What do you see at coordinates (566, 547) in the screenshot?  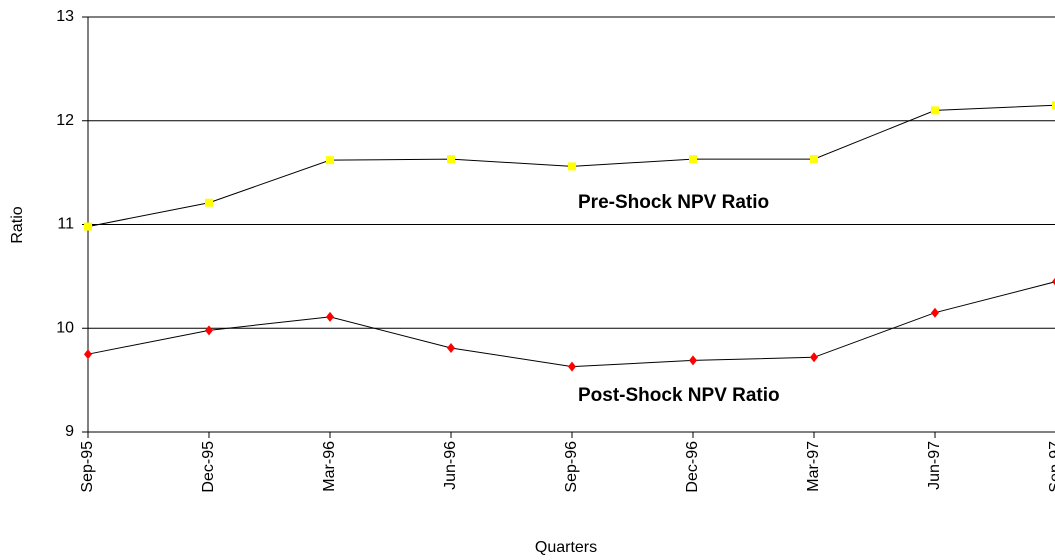 I see `x-axis-title: Quarters` at bounding box center [566, 547].